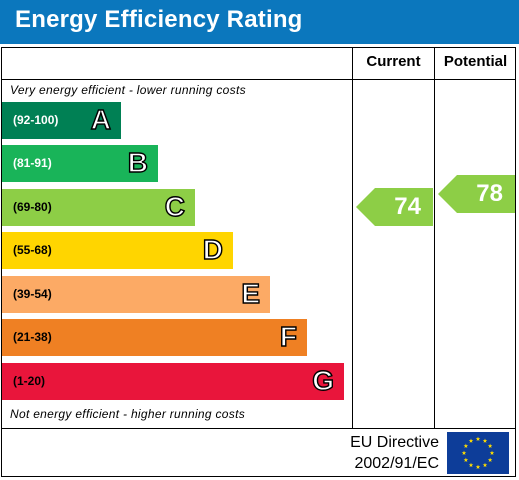 Image resolution: width=519 pixels, height=480 pixels. What do you see at coordinates (434, 238) in the screenshot?
I see `column-divider-potential` at bounding box center [434, 238].